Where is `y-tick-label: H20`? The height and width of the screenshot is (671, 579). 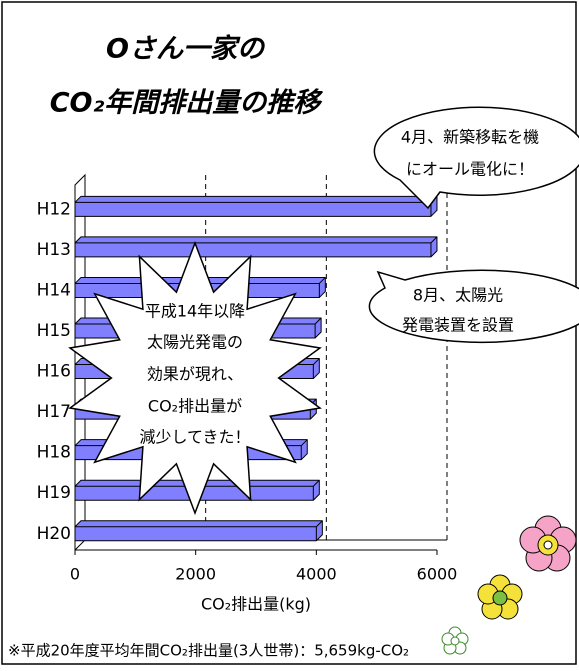 y-tick-label: H20 is located at coordinates (54, 534).